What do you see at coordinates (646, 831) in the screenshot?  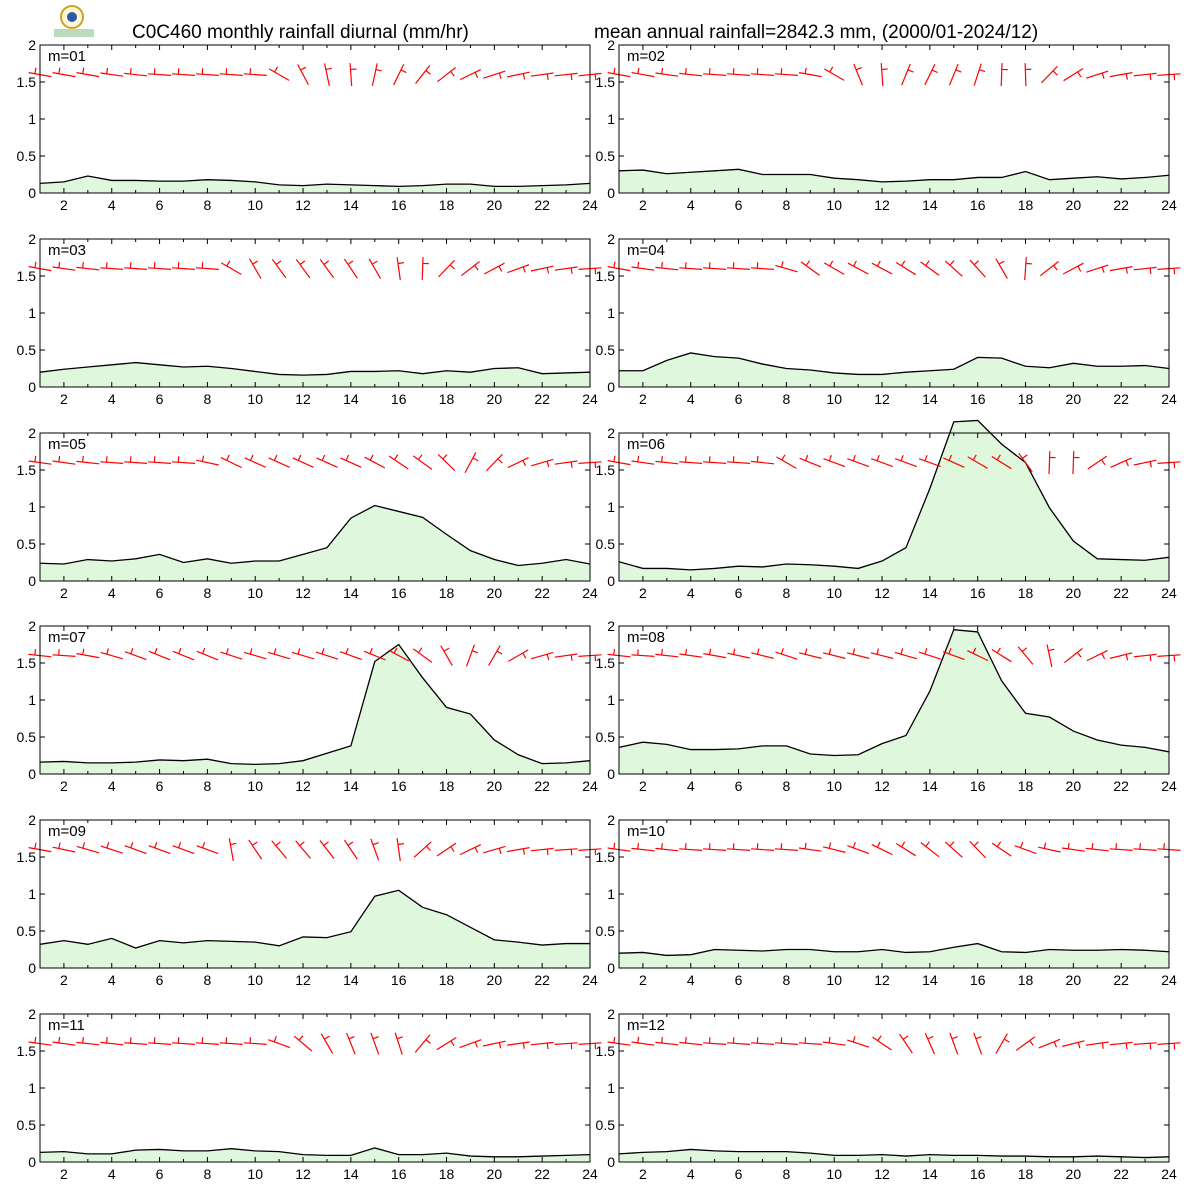 I see `month-label: m=10` at bounding box center [646, 831].